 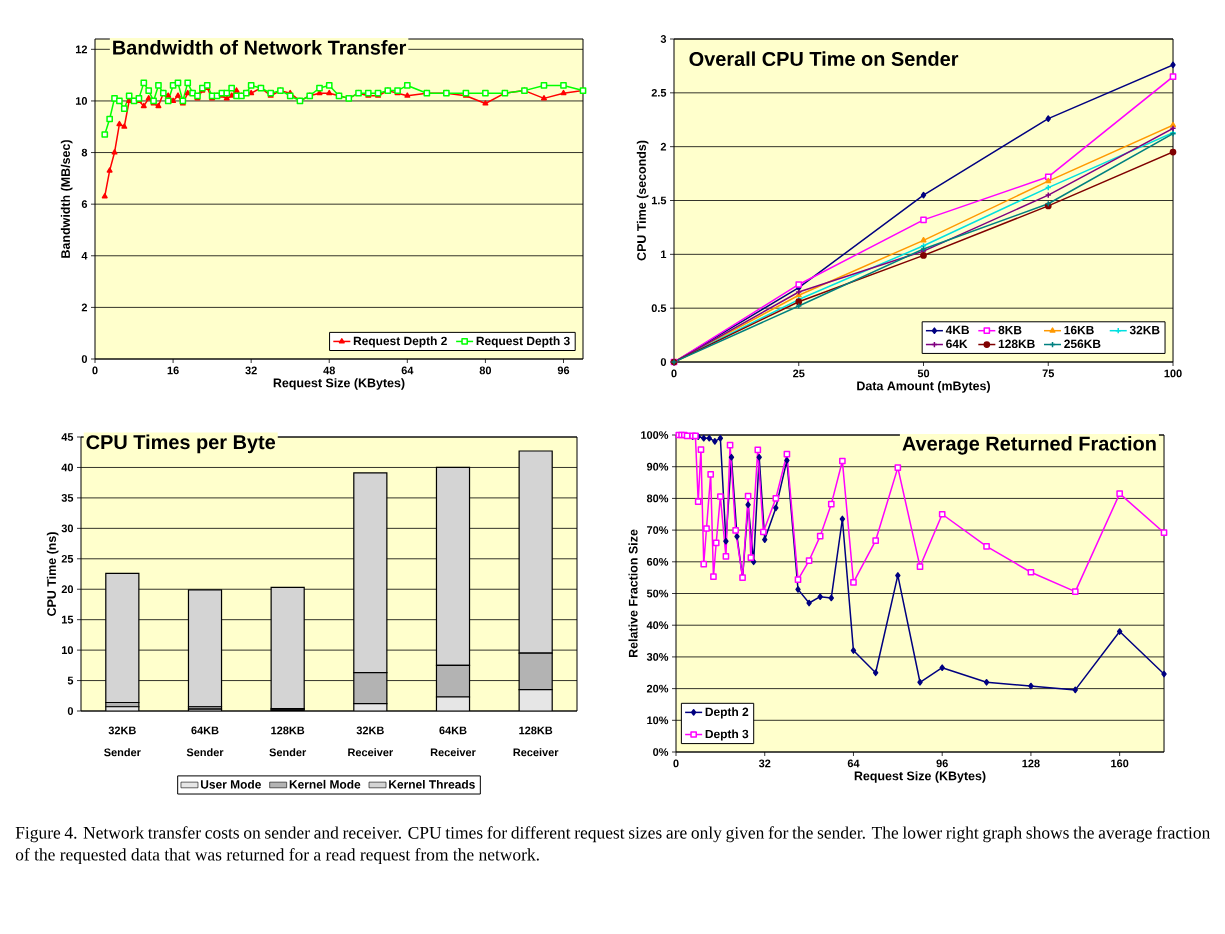 What do you see at coordinates (658, 720) in the screenshot?
I see `y-tick-label: 10%` at bounding box center [658, 720].